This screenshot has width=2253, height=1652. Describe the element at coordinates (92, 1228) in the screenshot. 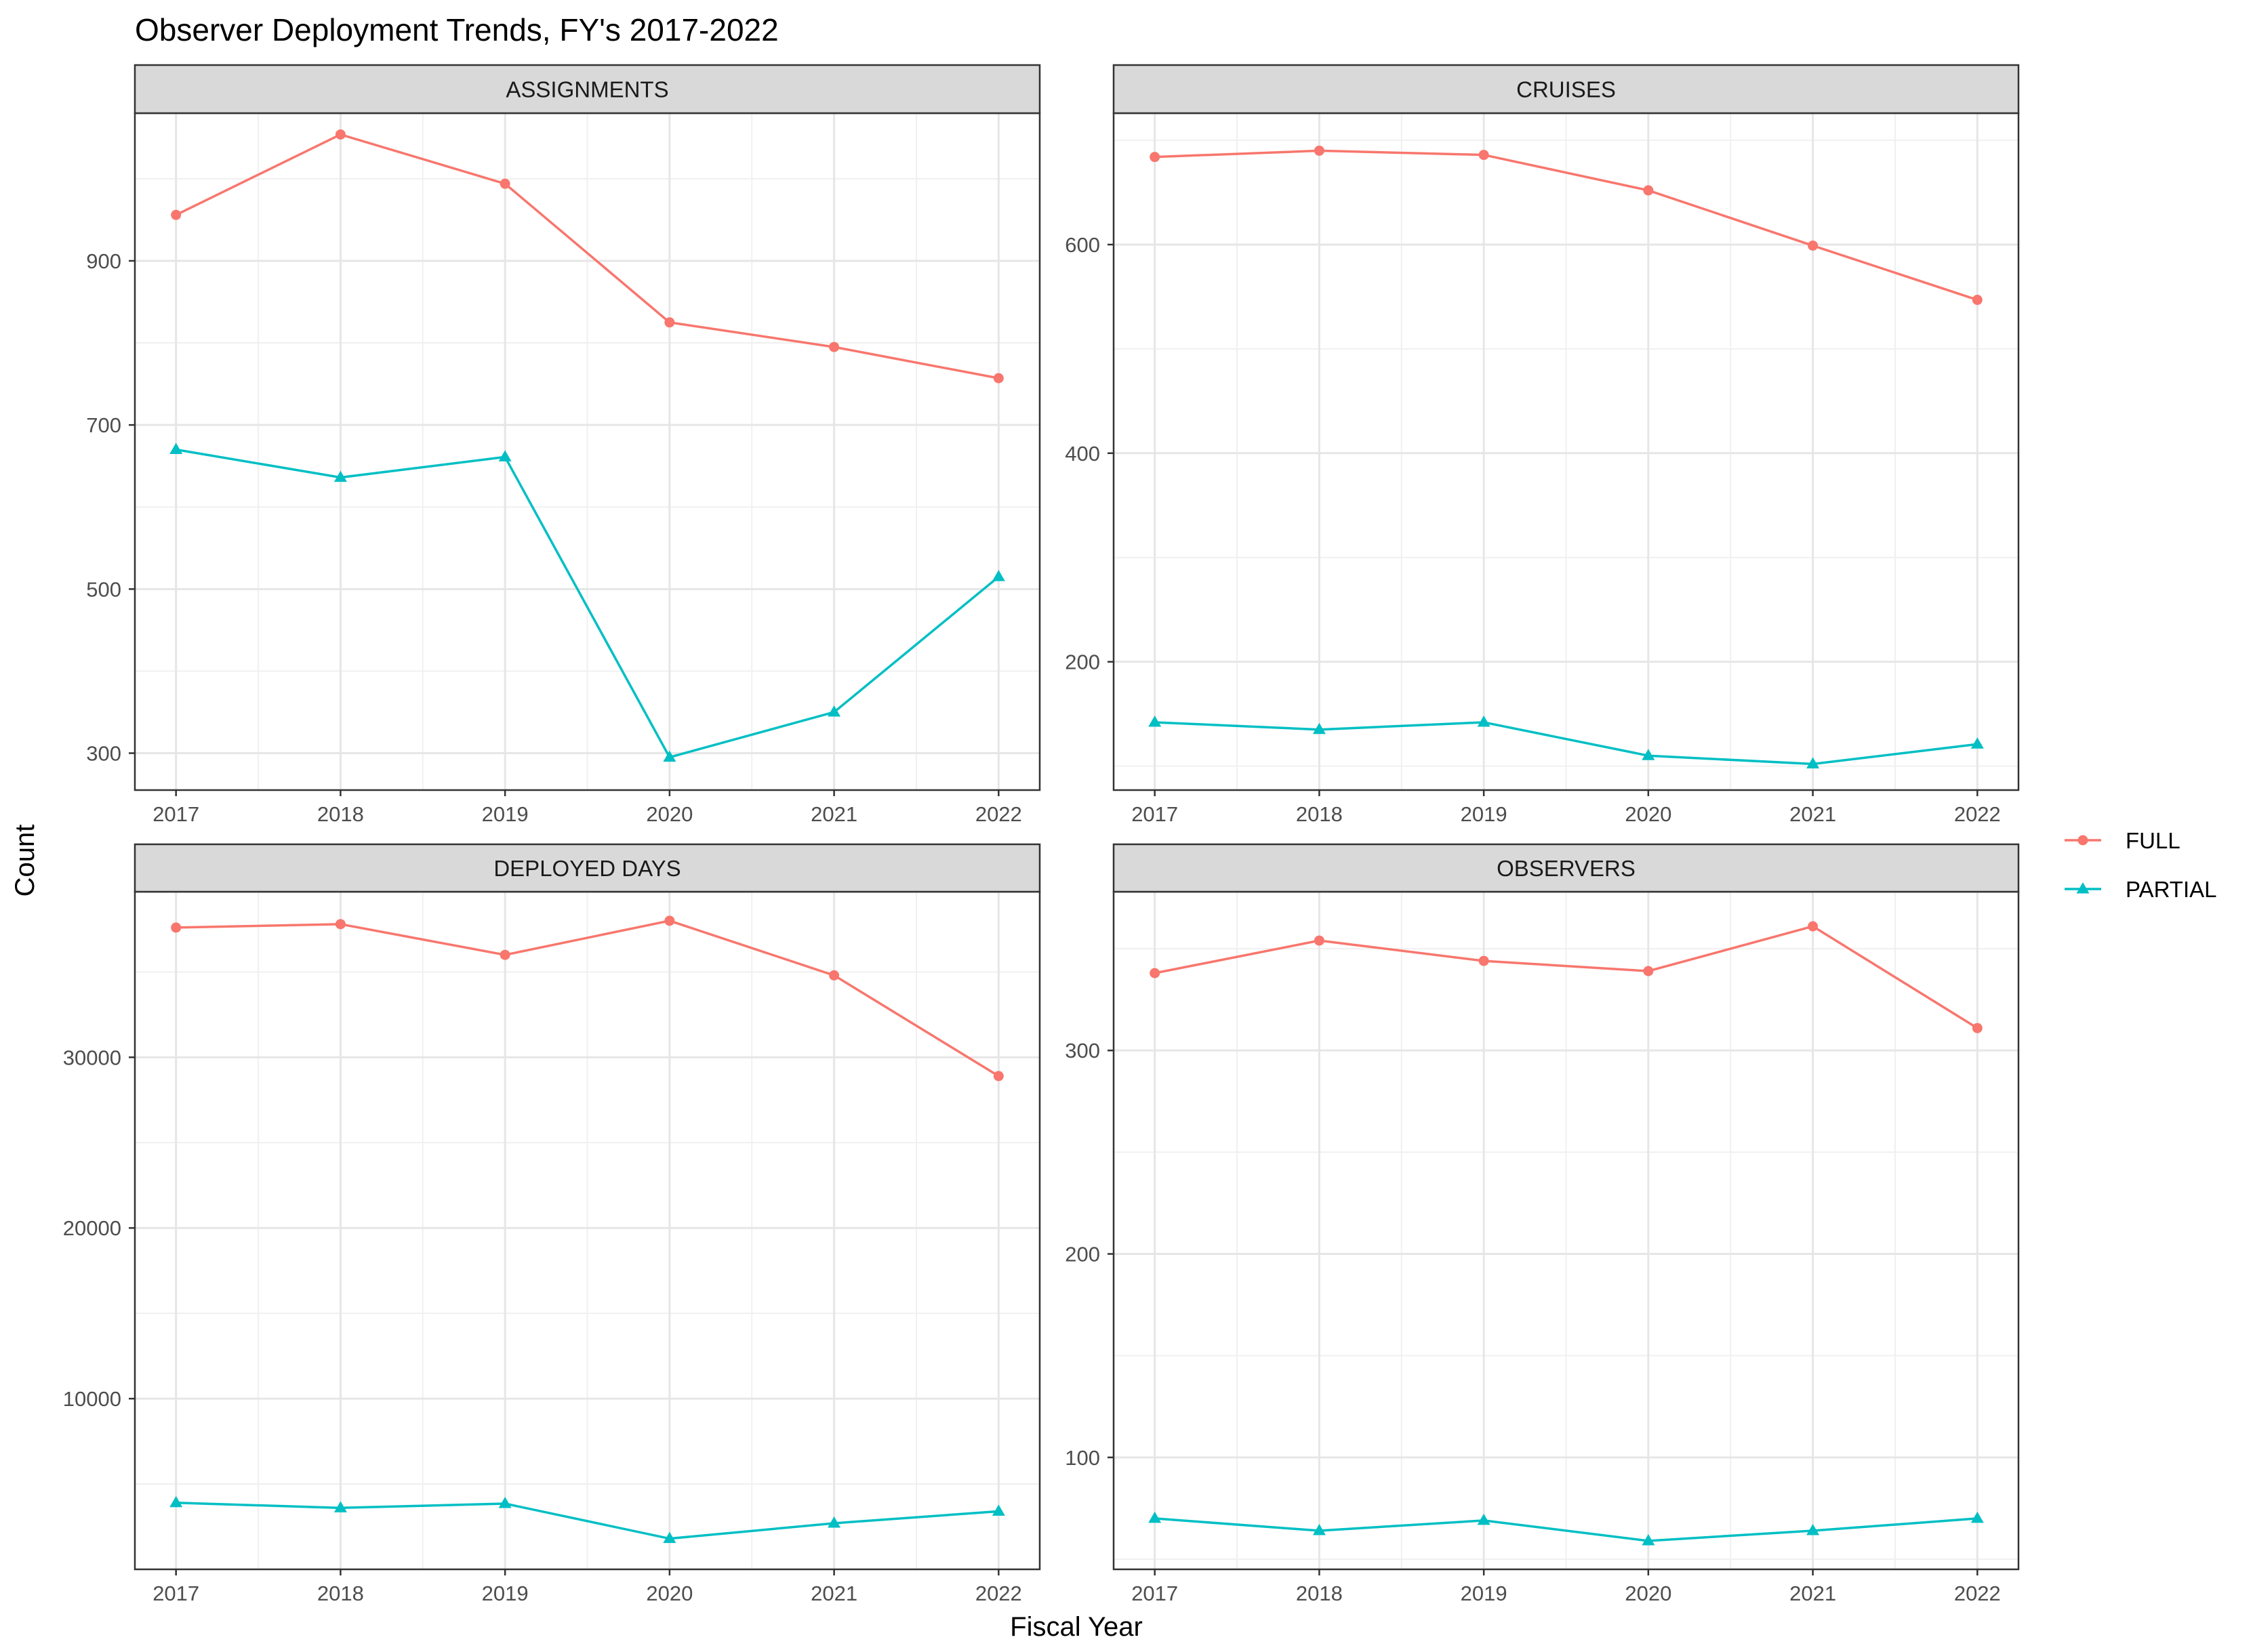

I see `y-tick-label: 20000` at that location.